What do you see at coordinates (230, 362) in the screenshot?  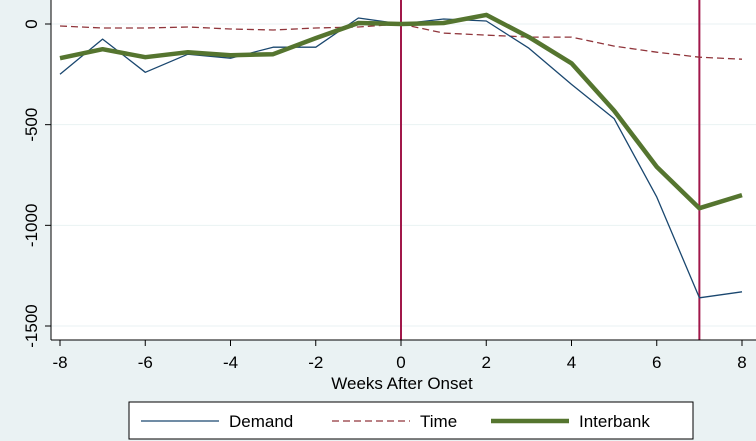 I see `x-tick-label-2: -4` at bounding box center [230, 362].